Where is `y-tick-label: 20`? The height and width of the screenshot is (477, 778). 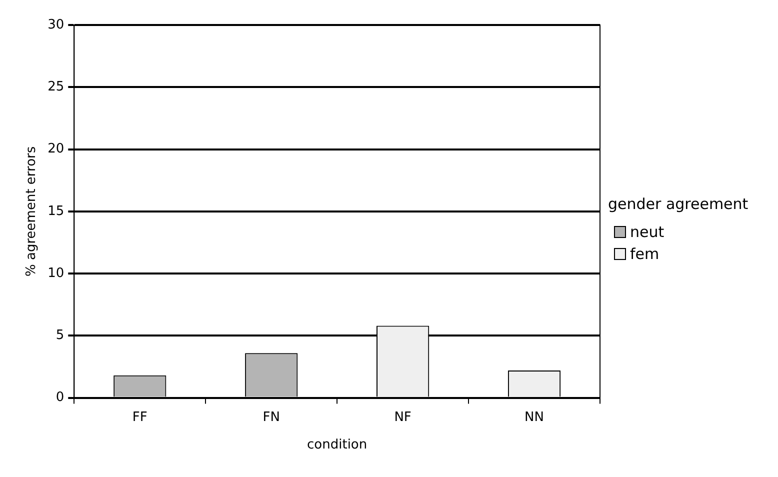
y-tick-label: 20 is located at coordinates (56, 149).